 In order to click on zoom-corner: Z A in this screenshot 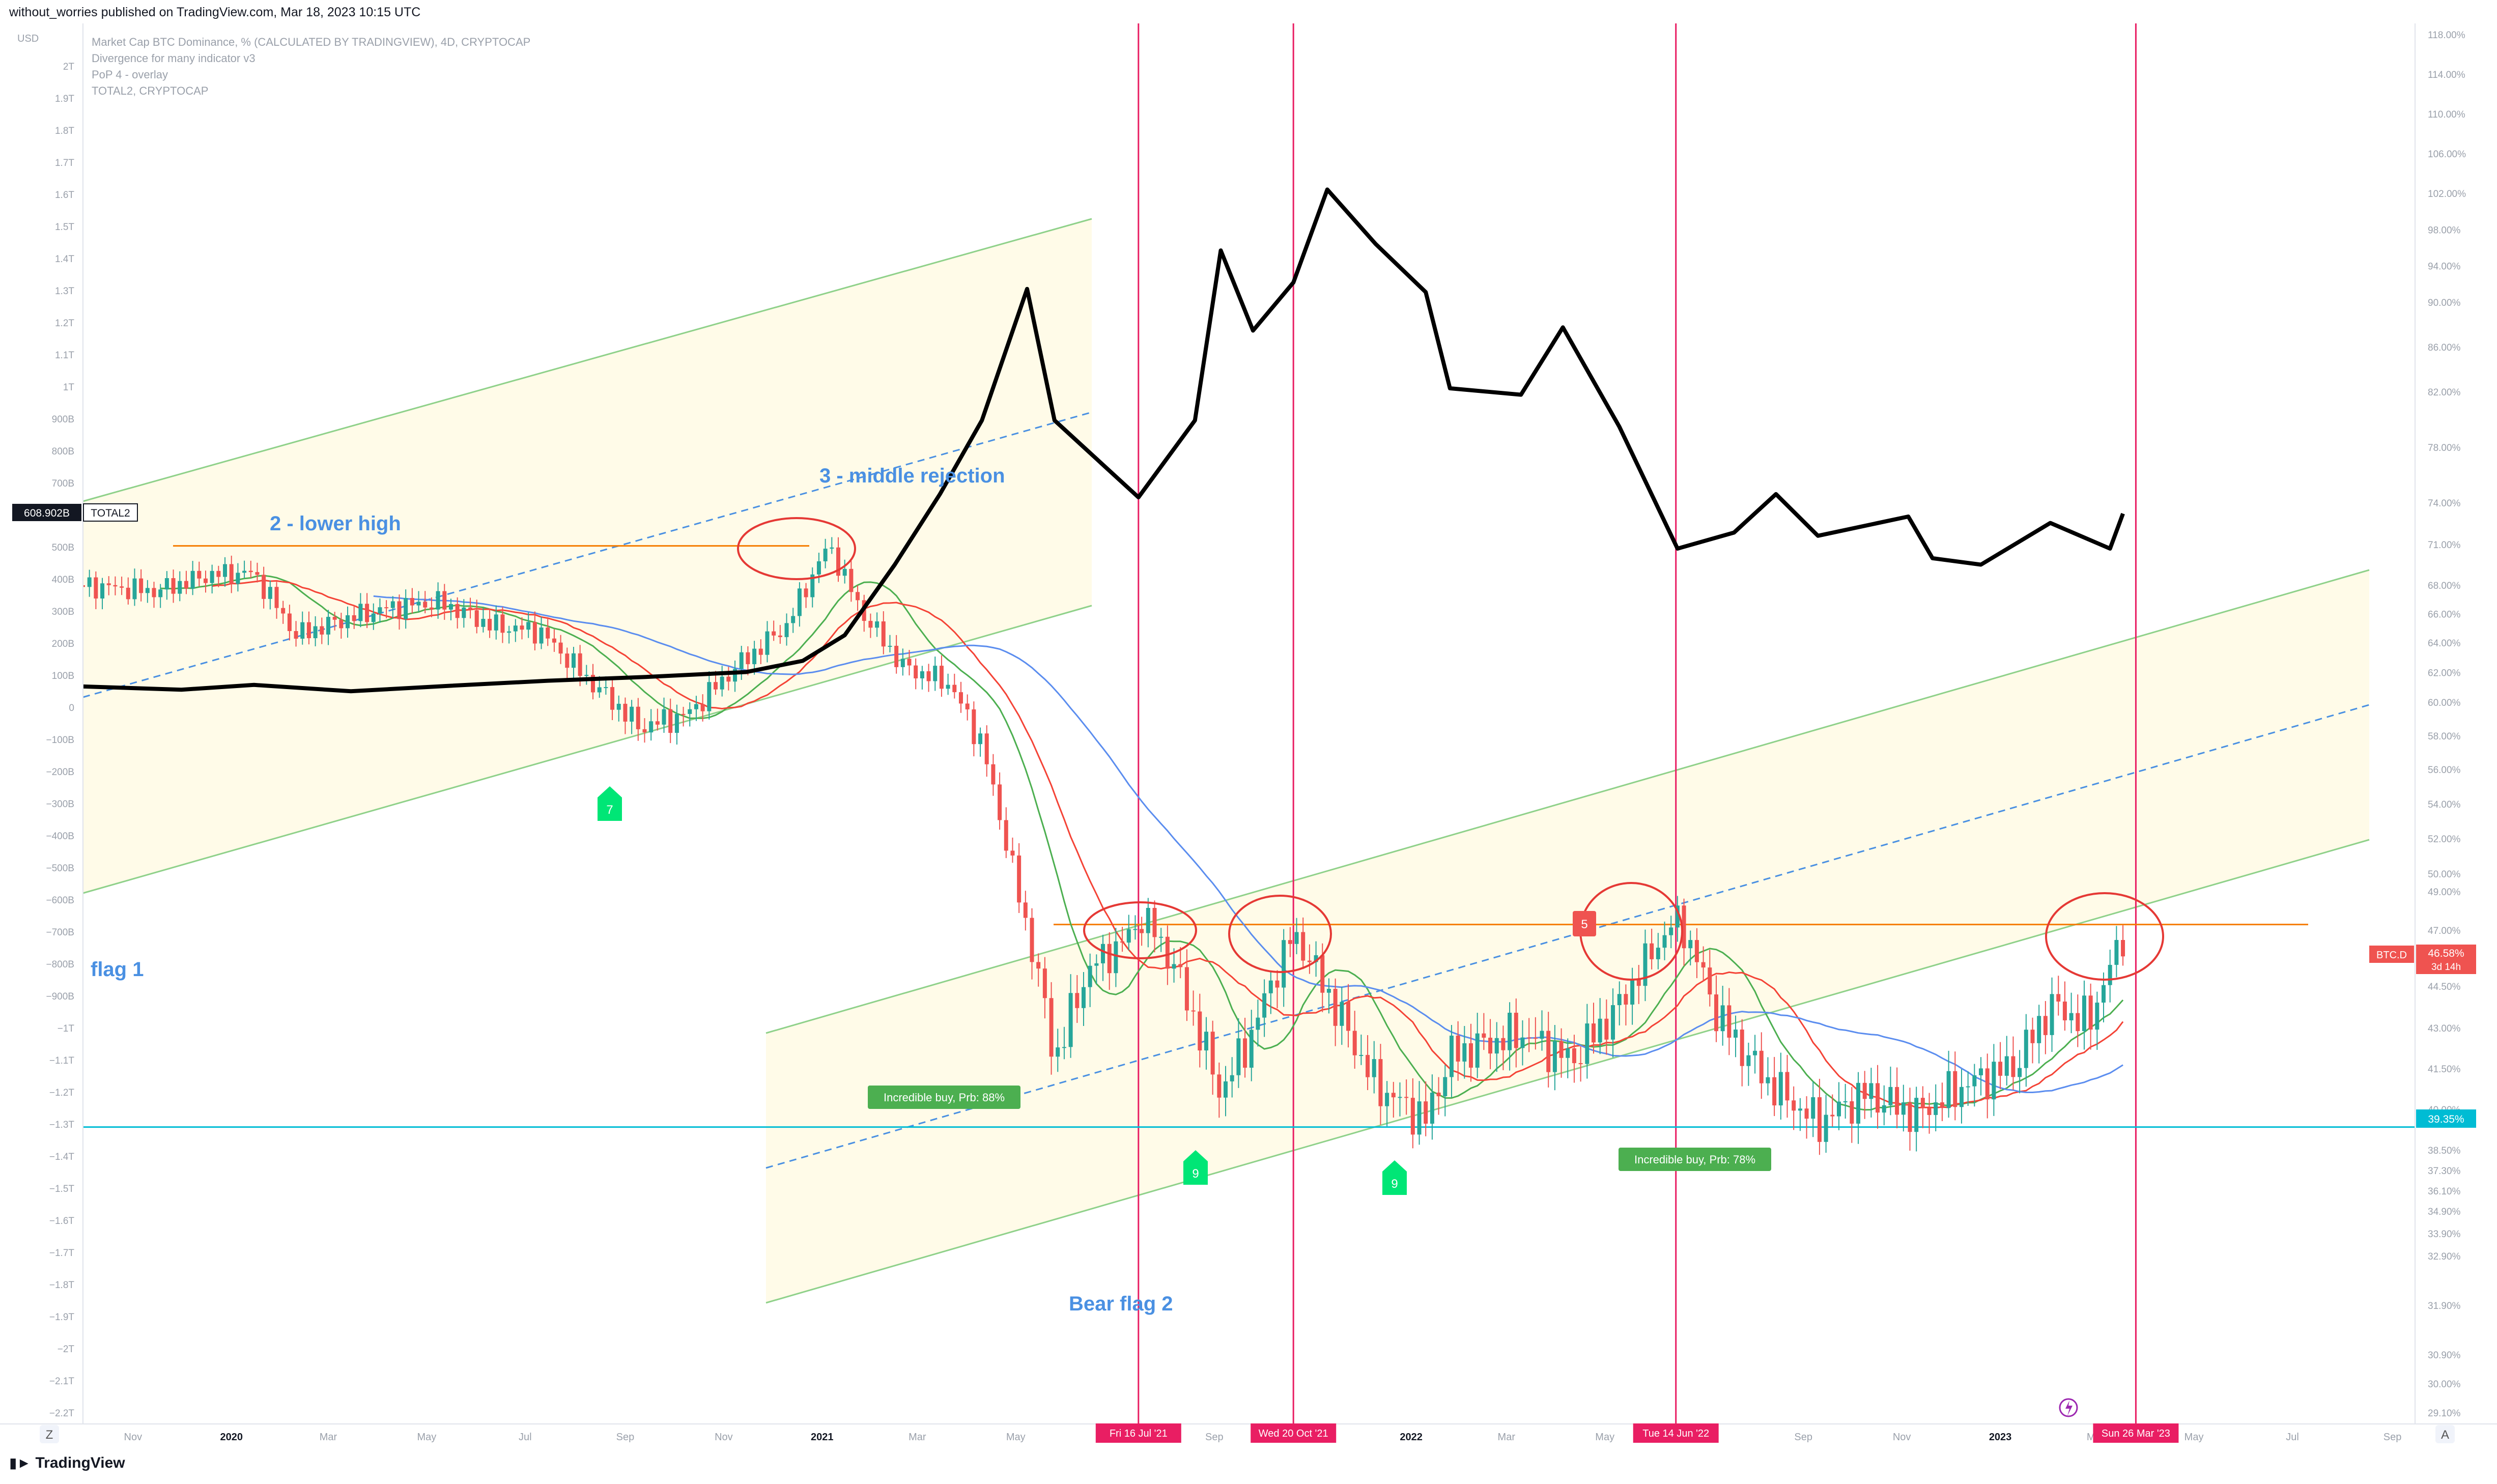, I will do `click(1248, 1434)`.